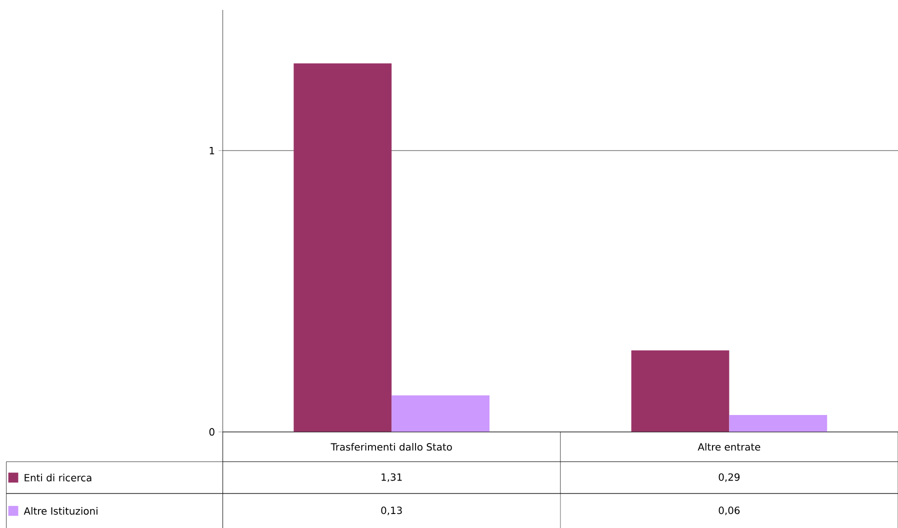  Describe the element at coordinates (391, 511) in the screenshot. I see `data-label: 0,13` at that location.